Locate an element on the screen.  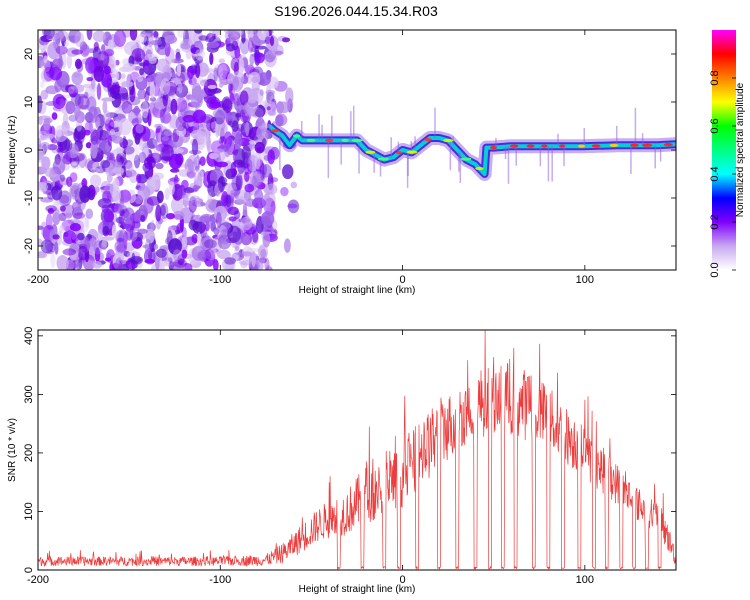
x-tick-label: -200 is located at coordinates (38, 580).